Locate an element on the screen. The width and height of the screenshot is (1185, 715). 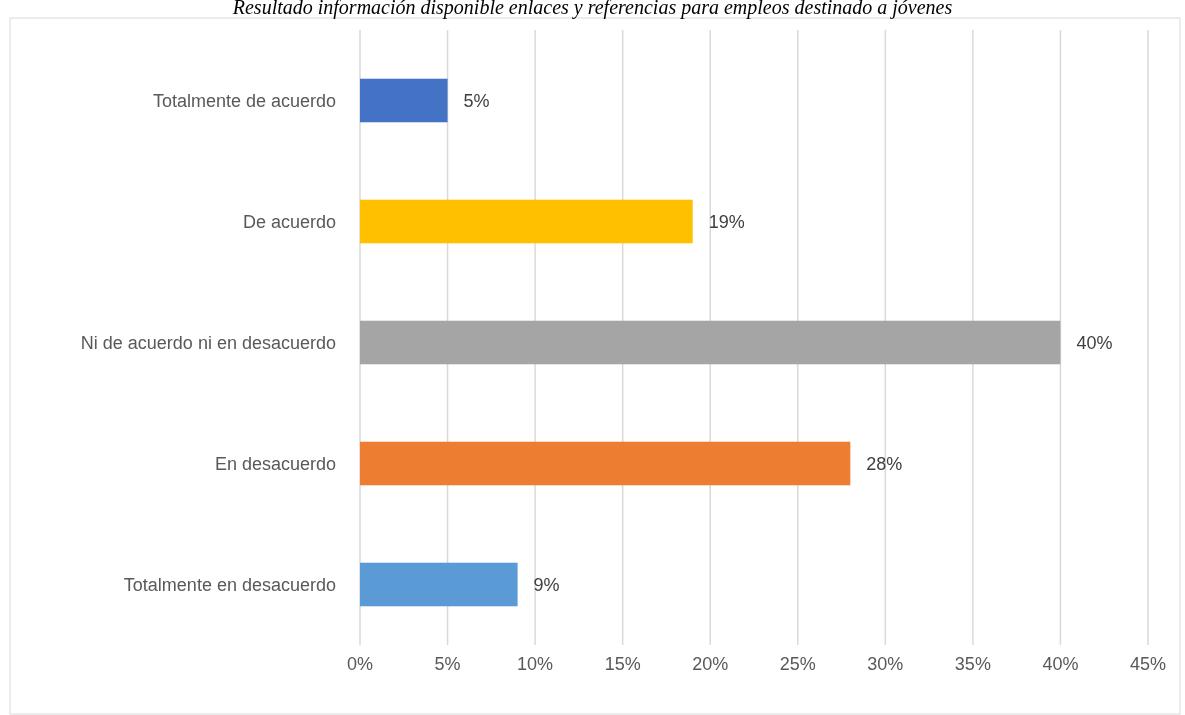
data-label: 28% is located at coordinates (884, 463).